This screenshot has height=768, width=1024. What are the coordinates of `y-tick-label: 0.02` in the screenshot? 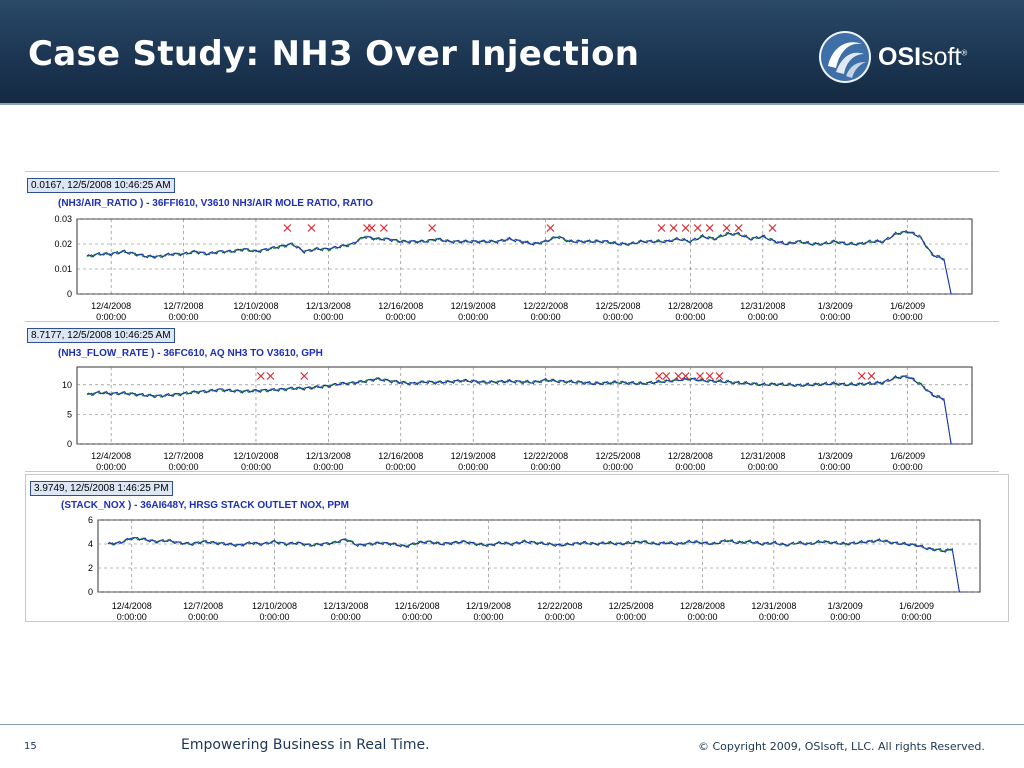 It's located at (63, 244).